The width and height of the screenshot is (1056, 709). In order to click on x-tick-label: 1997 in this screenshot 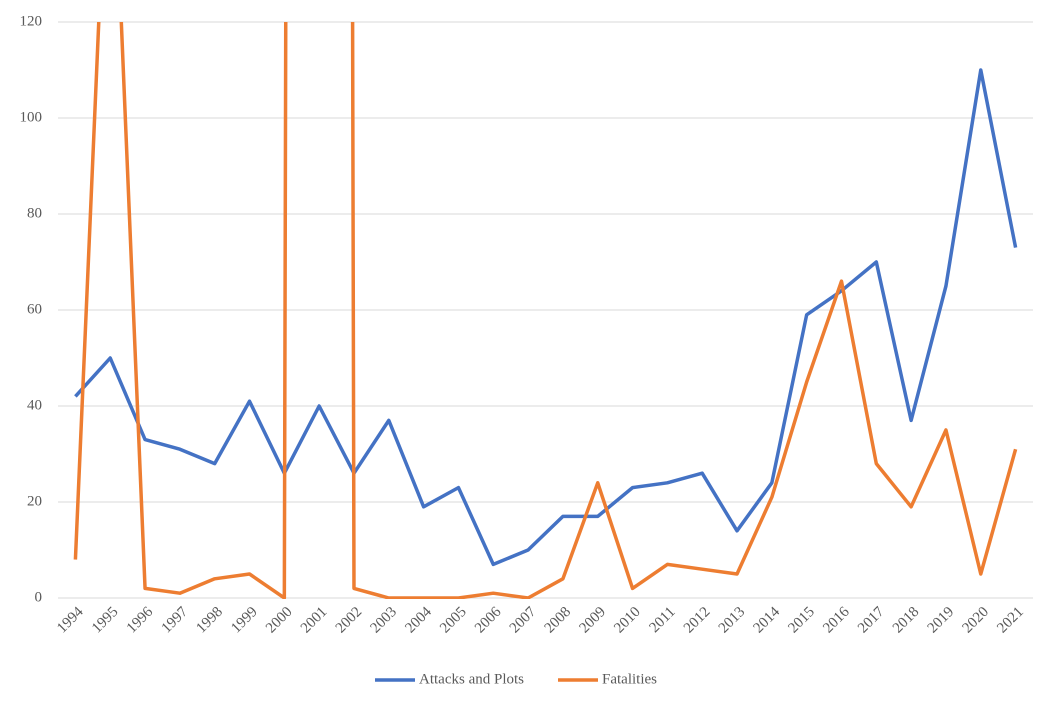, I will do `click(175, 620)`.